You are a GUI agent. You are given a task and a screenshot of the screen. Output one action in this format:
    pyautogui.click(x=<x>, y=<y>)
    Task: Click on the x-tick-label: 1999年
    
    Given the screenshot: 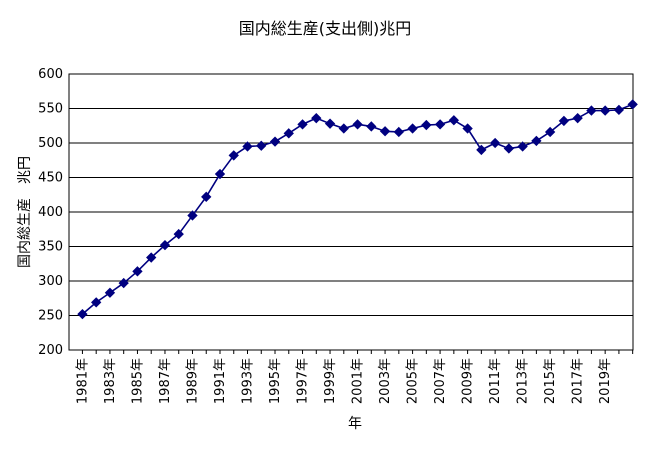 What is the action you would take?
    pyautogui.click(x=330, y=381)
    